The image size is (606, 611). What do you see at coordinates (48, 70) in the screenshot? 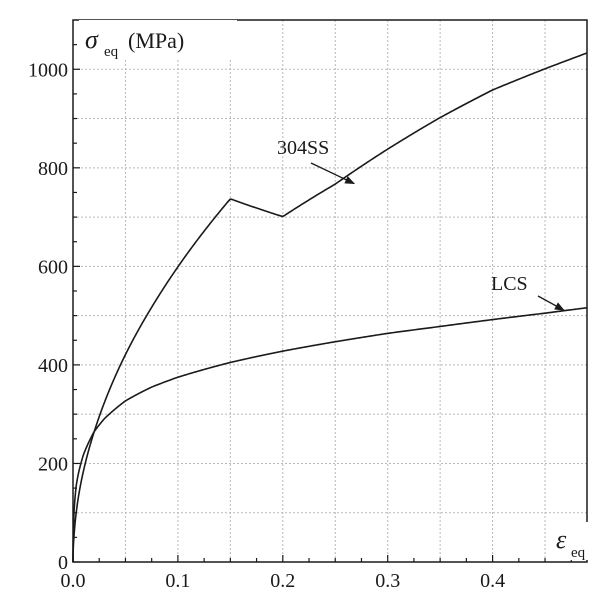
I see `y-tick-label: 1000` at bounding box center [48, 70].